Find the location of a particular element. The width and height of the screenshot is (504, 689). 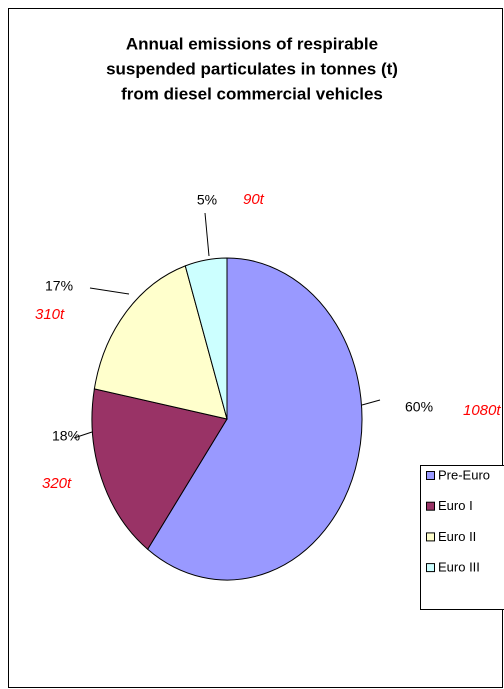

legend-label: Pre-Euro is located at coordinates (464, 474).